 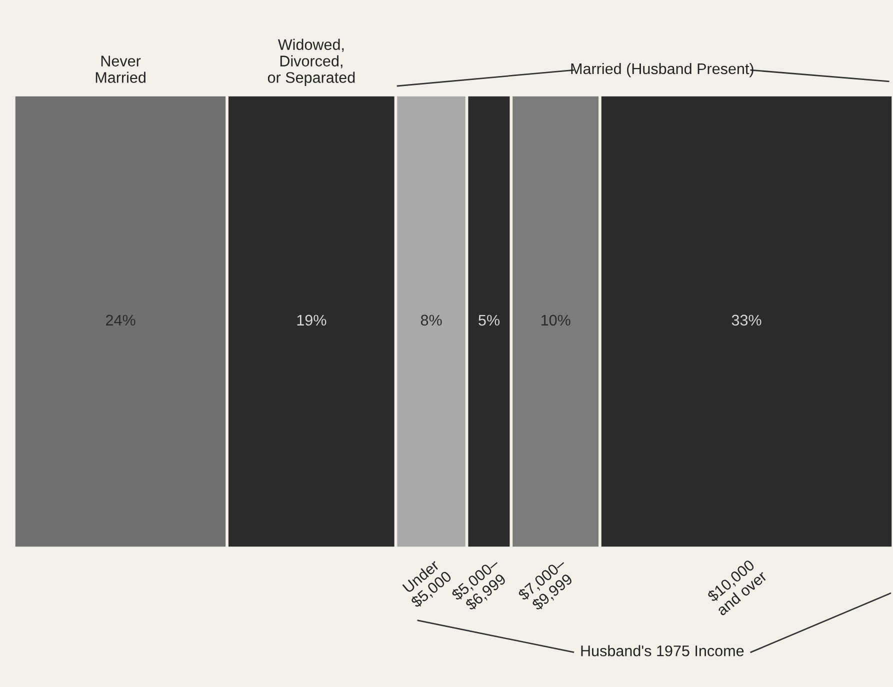 I want to click on data-label: 24%, so click(x=121, y=320).